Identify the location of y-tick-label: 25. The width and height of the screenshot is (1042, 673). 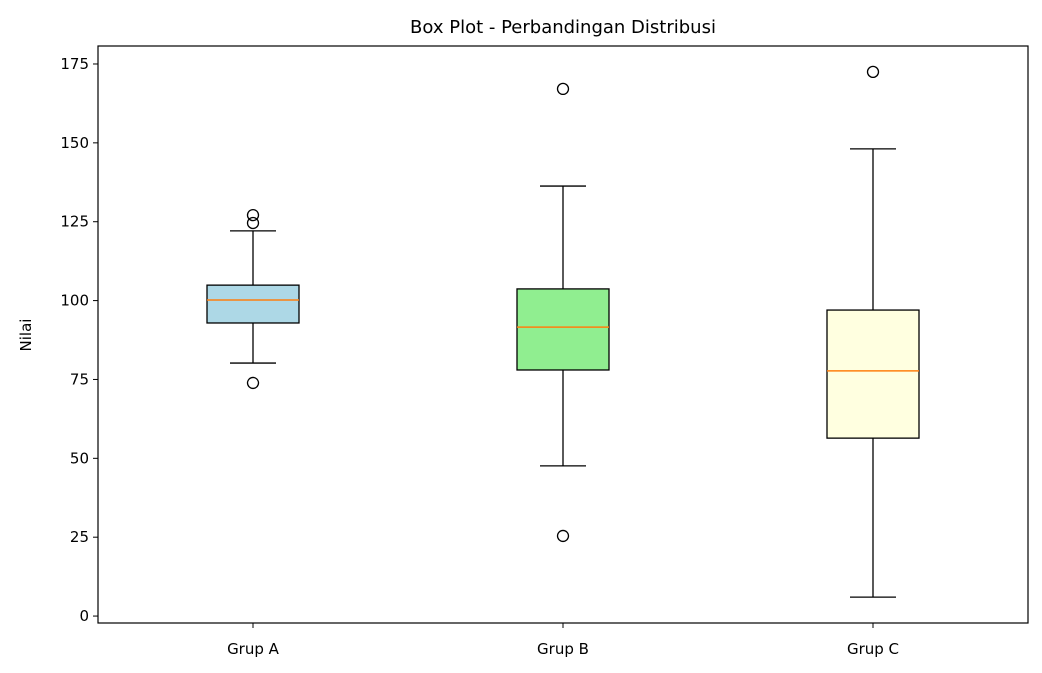
(79, 537).